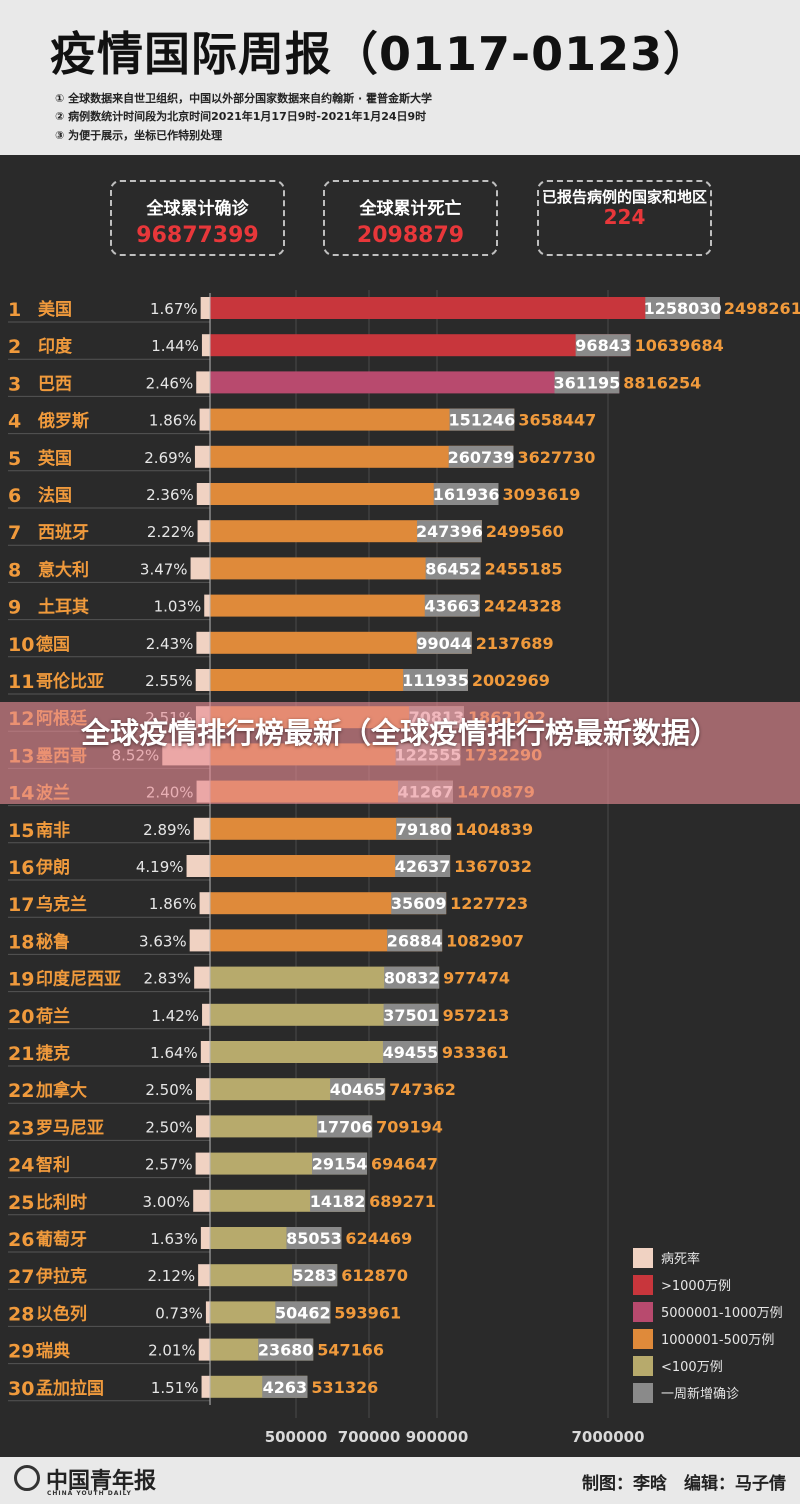 This screenshot has height=1504, width=800. Describe the element at coordinates (170, 495) in the screenshot. I see `fatality-label-6: 2.36%` at that location.